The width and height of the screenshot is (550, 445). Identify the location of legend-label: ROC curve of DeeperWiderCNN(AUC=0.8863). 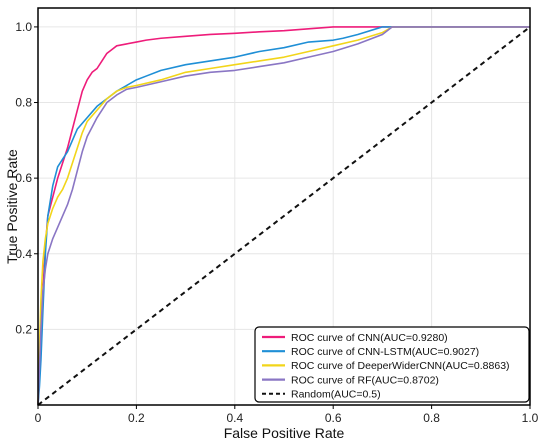
(400, 366).